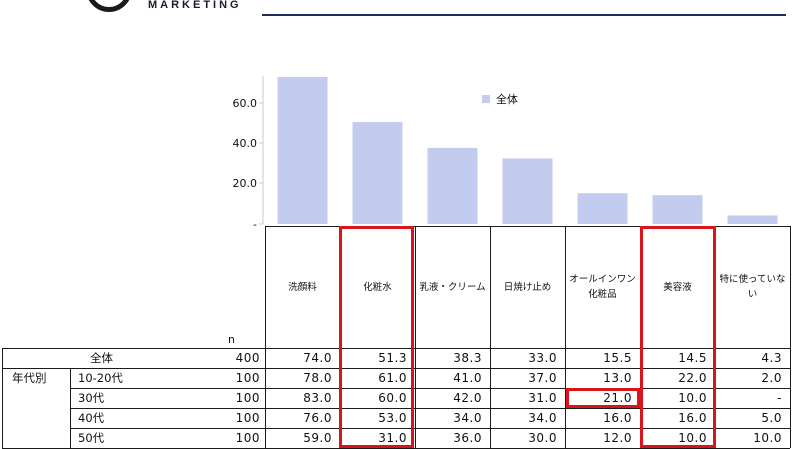  Describe the element at coordinates (752, 294) in the screenshot. I see `category-label-line: い` at that location.